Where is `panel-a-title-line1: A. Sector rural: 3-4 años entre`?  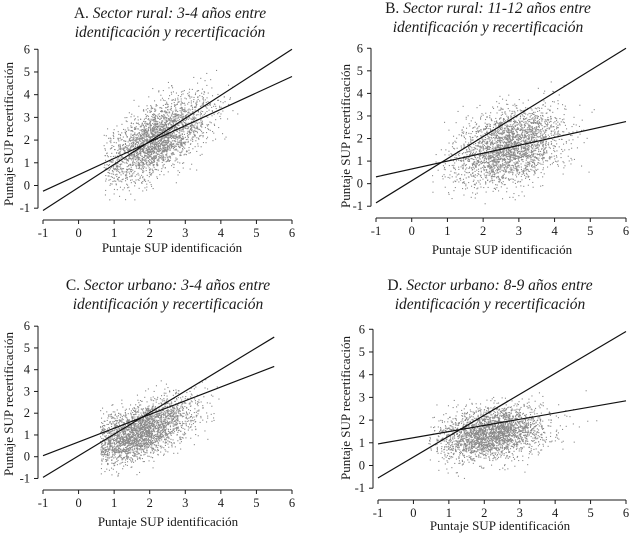
panel-a-title-line1: A. Sector rural: 3-4 años entre is located at coordinates (170, 13).